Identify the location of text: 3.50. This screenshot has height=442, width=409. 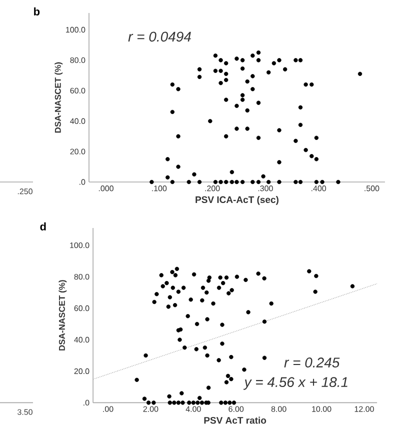
(25, 412).